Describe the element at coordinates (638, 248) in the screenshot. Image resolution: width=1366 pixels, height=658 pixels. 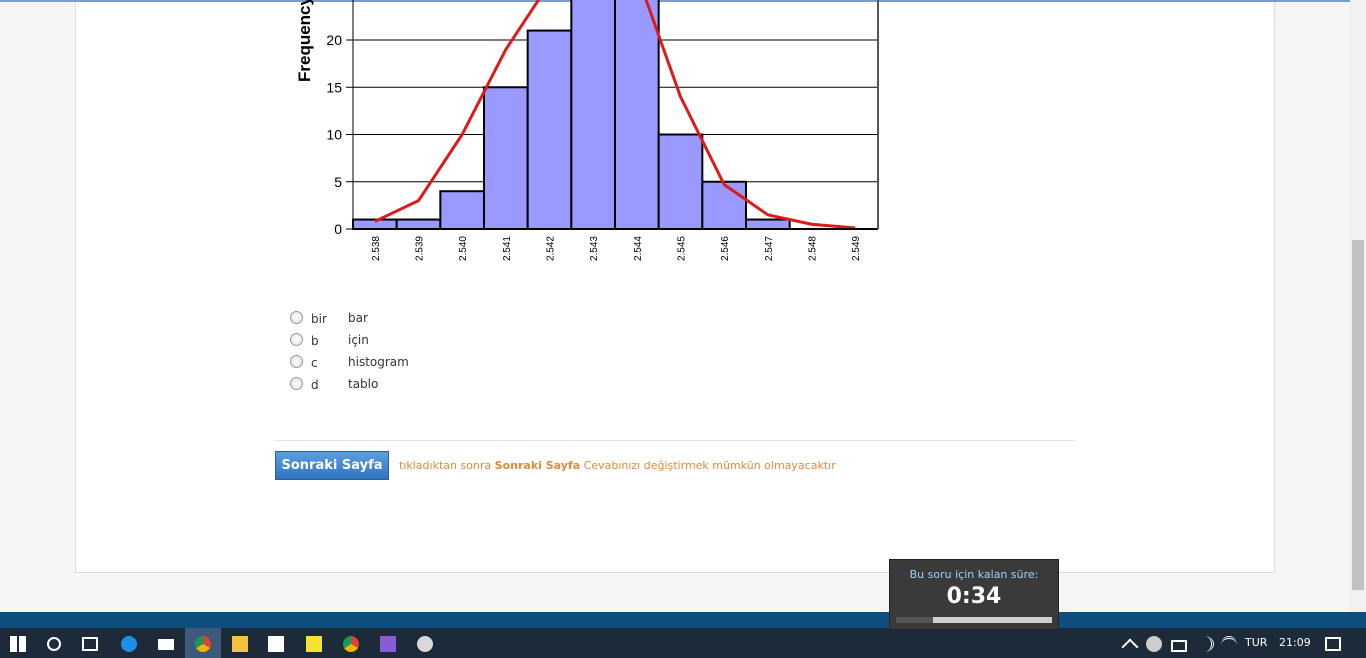
I see `x-tick-label: 2.544` at that location.